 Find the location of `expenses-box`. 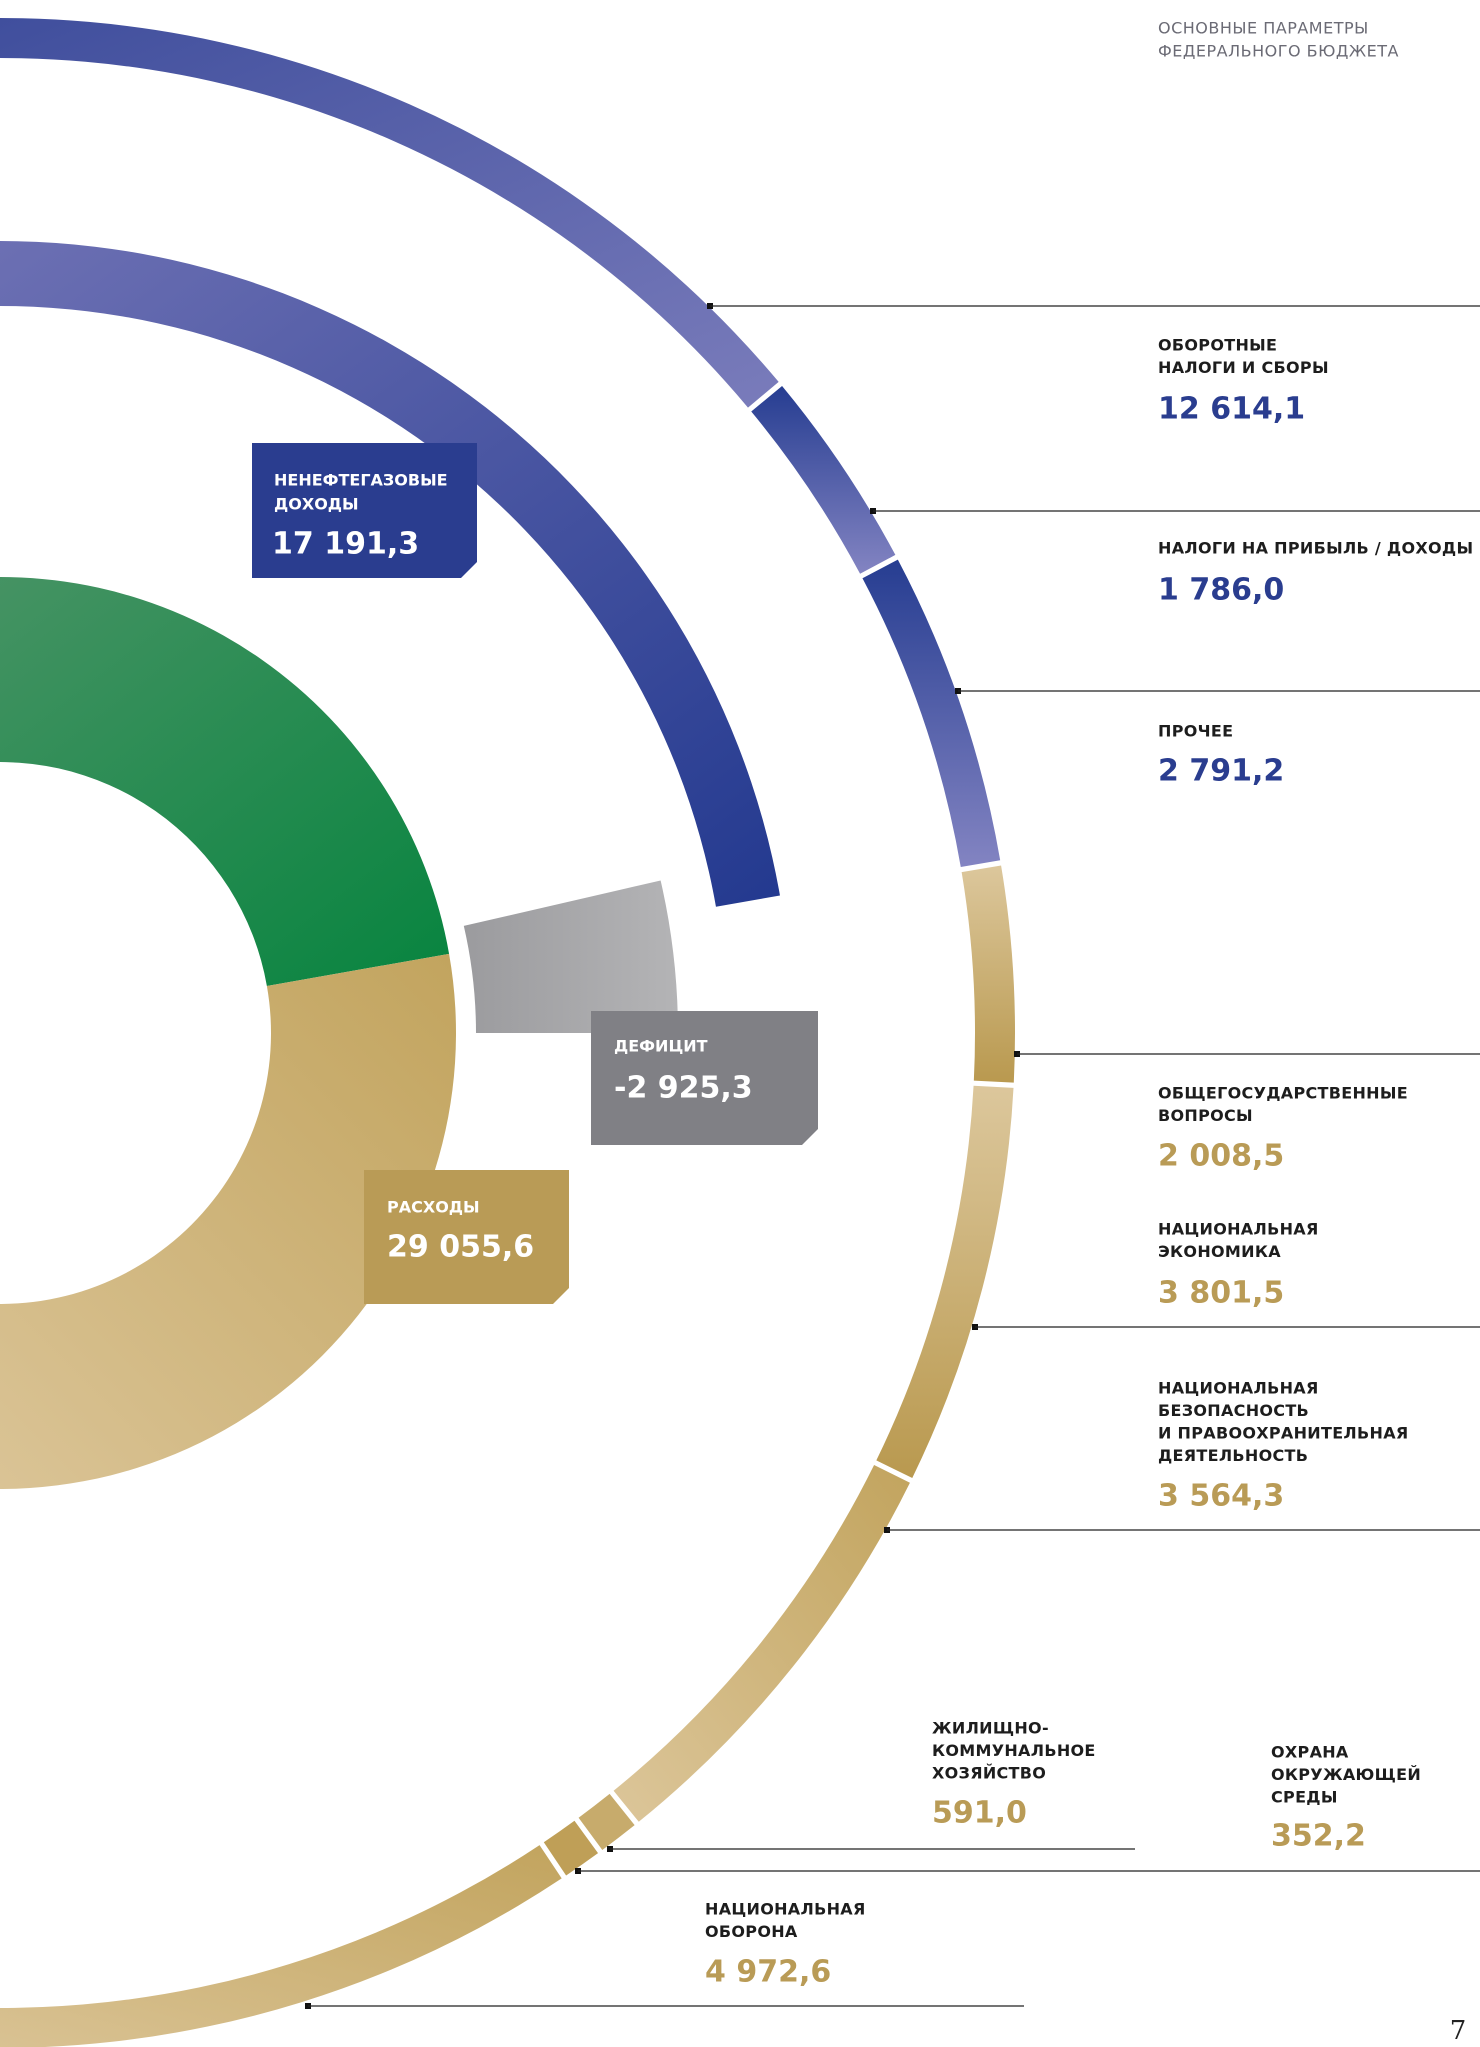

expenses-box is located at coordinates (466, 1237).